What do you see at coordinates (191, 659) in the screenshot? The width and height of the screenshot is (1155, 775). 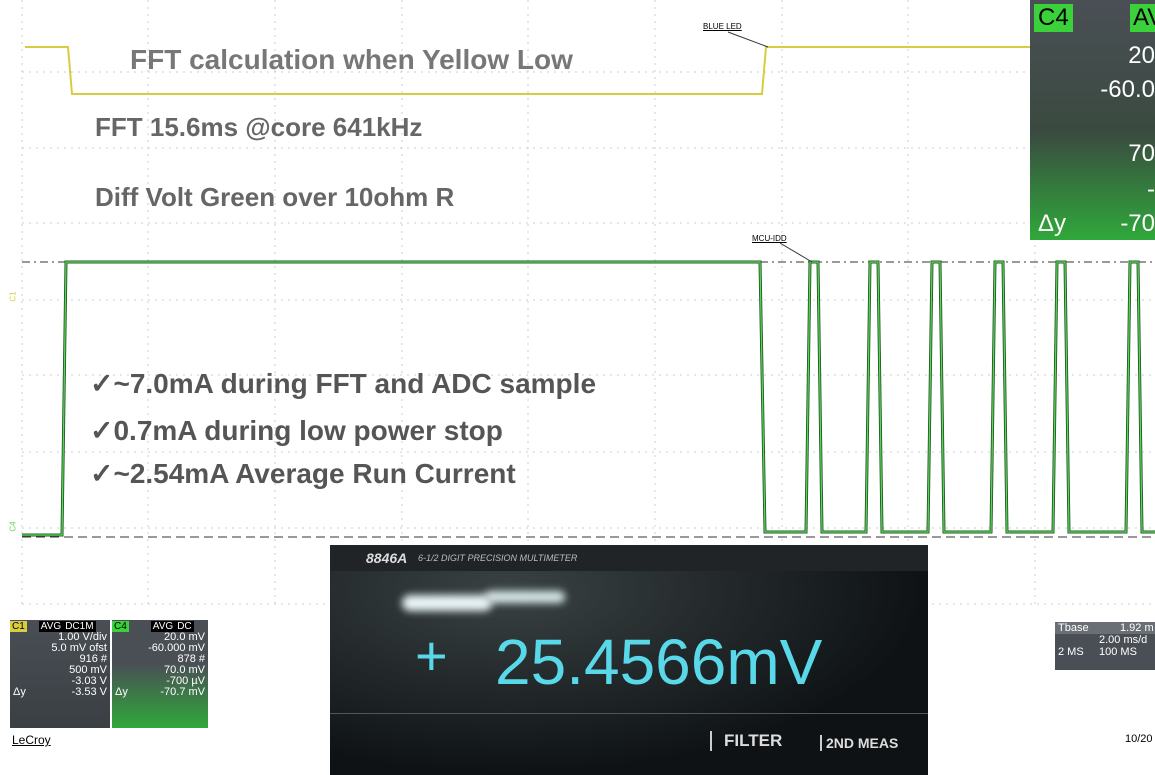 I see `box-row: 878 #` at bounding box center [191, 659].